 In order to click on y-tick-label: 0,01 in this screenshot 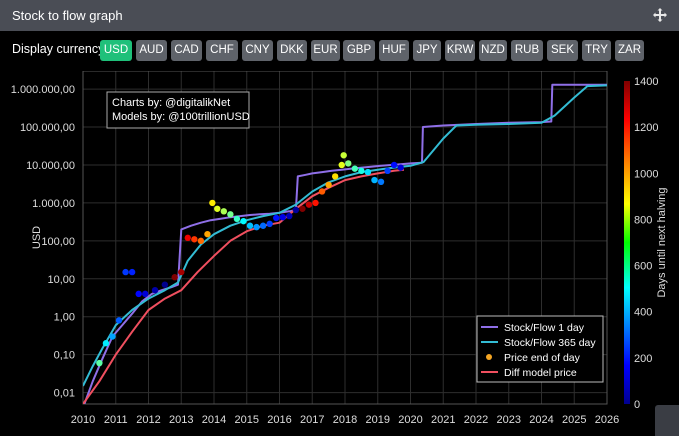, I will do `click(64, 394)`.